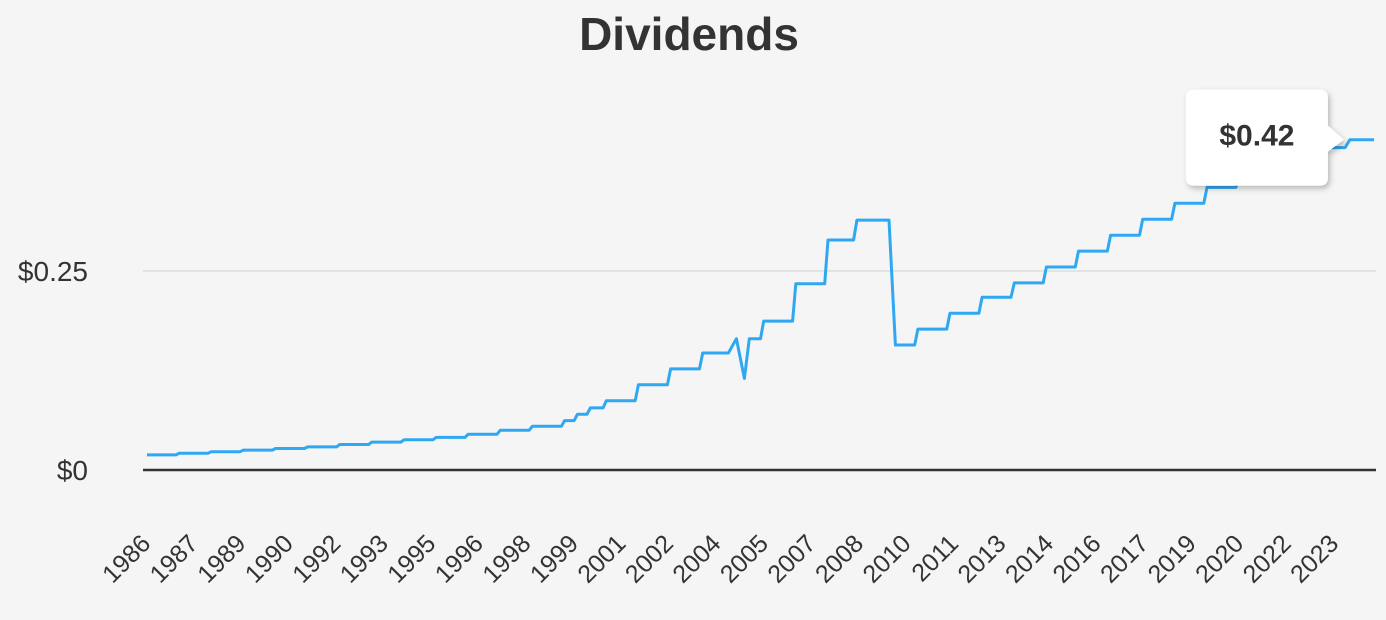 The image size is (1386, 620). What do you see at coordinates (1256, 136) in the screenshot?
I see `tooltip-value: $0.42` at bounding box center [1256, 136].